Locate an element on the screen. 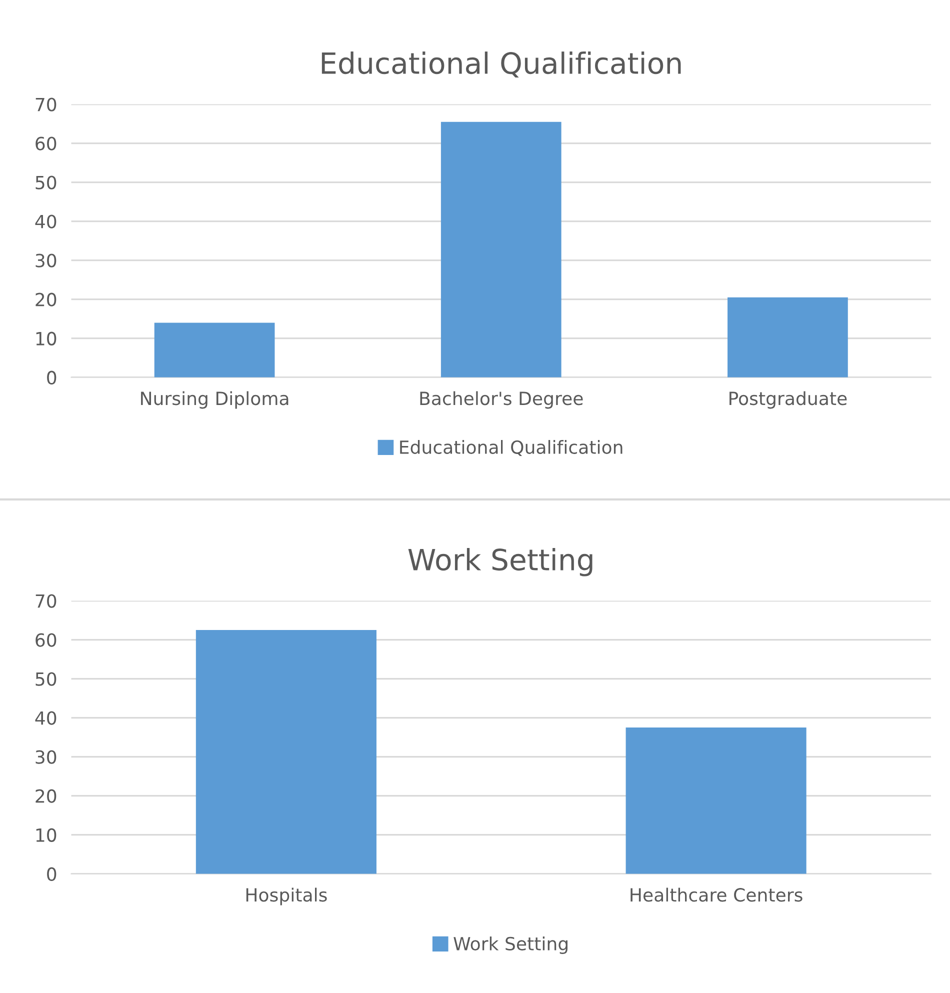  legend-label: Educational Qualification is located at coordinates (511, 448).